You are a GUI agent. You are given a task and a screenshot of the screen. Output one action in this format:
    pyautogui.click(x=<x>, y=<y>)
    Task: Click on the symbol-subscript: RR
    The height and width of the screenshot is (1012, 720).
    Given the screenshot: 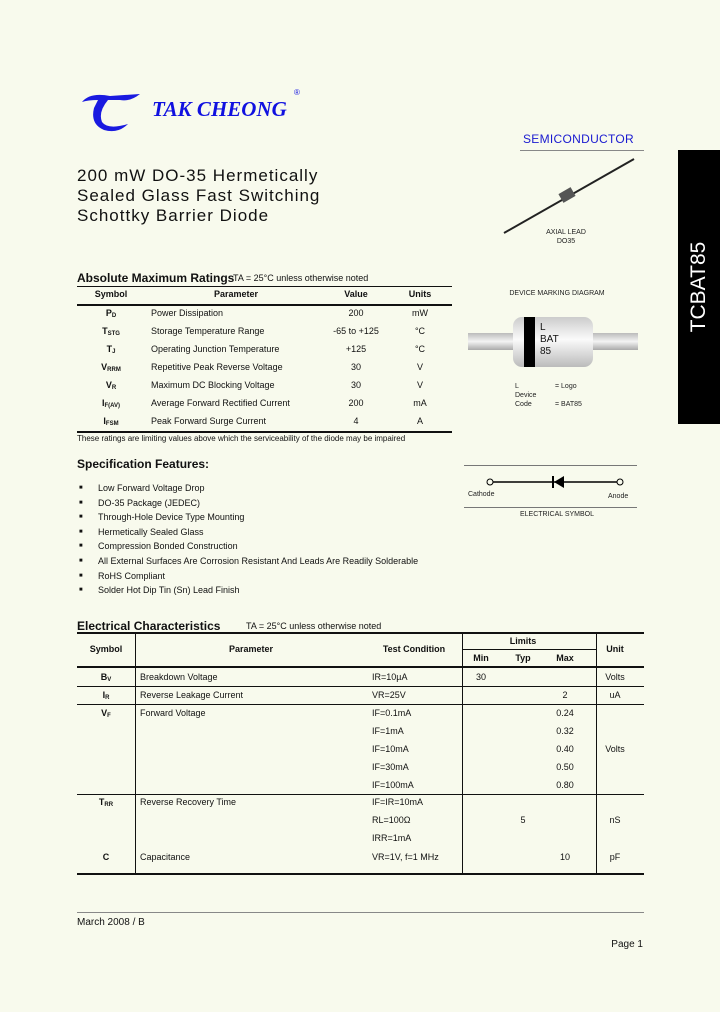 What is the action you would take?
    pyautogui.click(x=109, y=805)
    